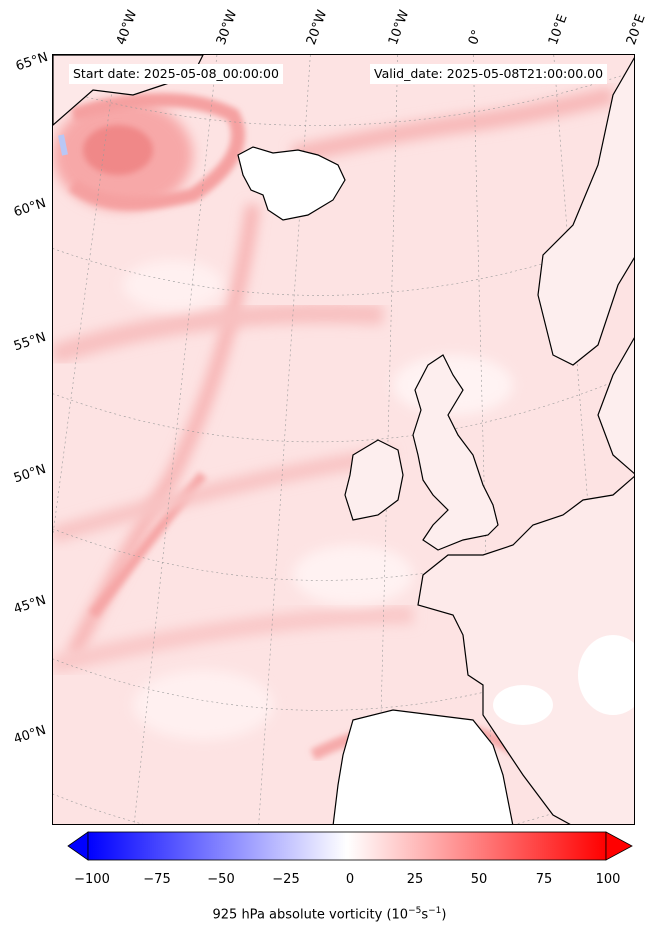 Image resolution: width=659 pixels, height=936 pixels. What do you see at coordinates (221, 879) in the screenshot?
I see `colorbar-tick-label: −50` at bounding box center [221, 879].